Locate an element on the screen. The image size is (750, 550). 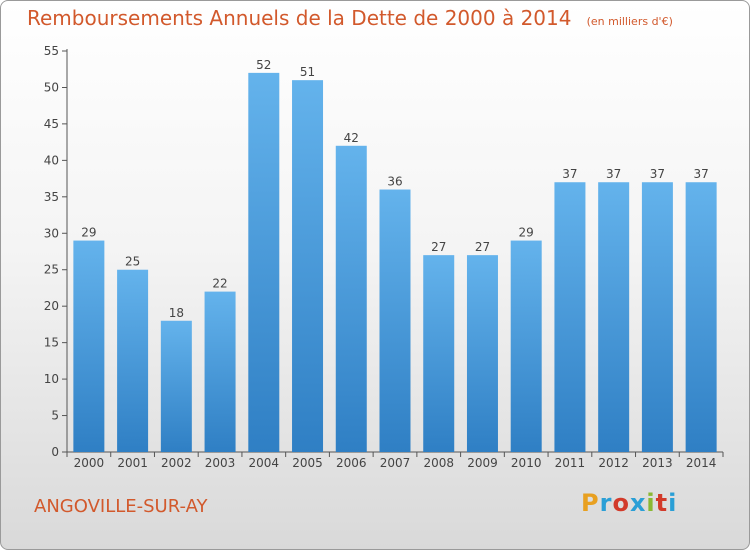
data-label: 52 is located at coordinates (263, 65).